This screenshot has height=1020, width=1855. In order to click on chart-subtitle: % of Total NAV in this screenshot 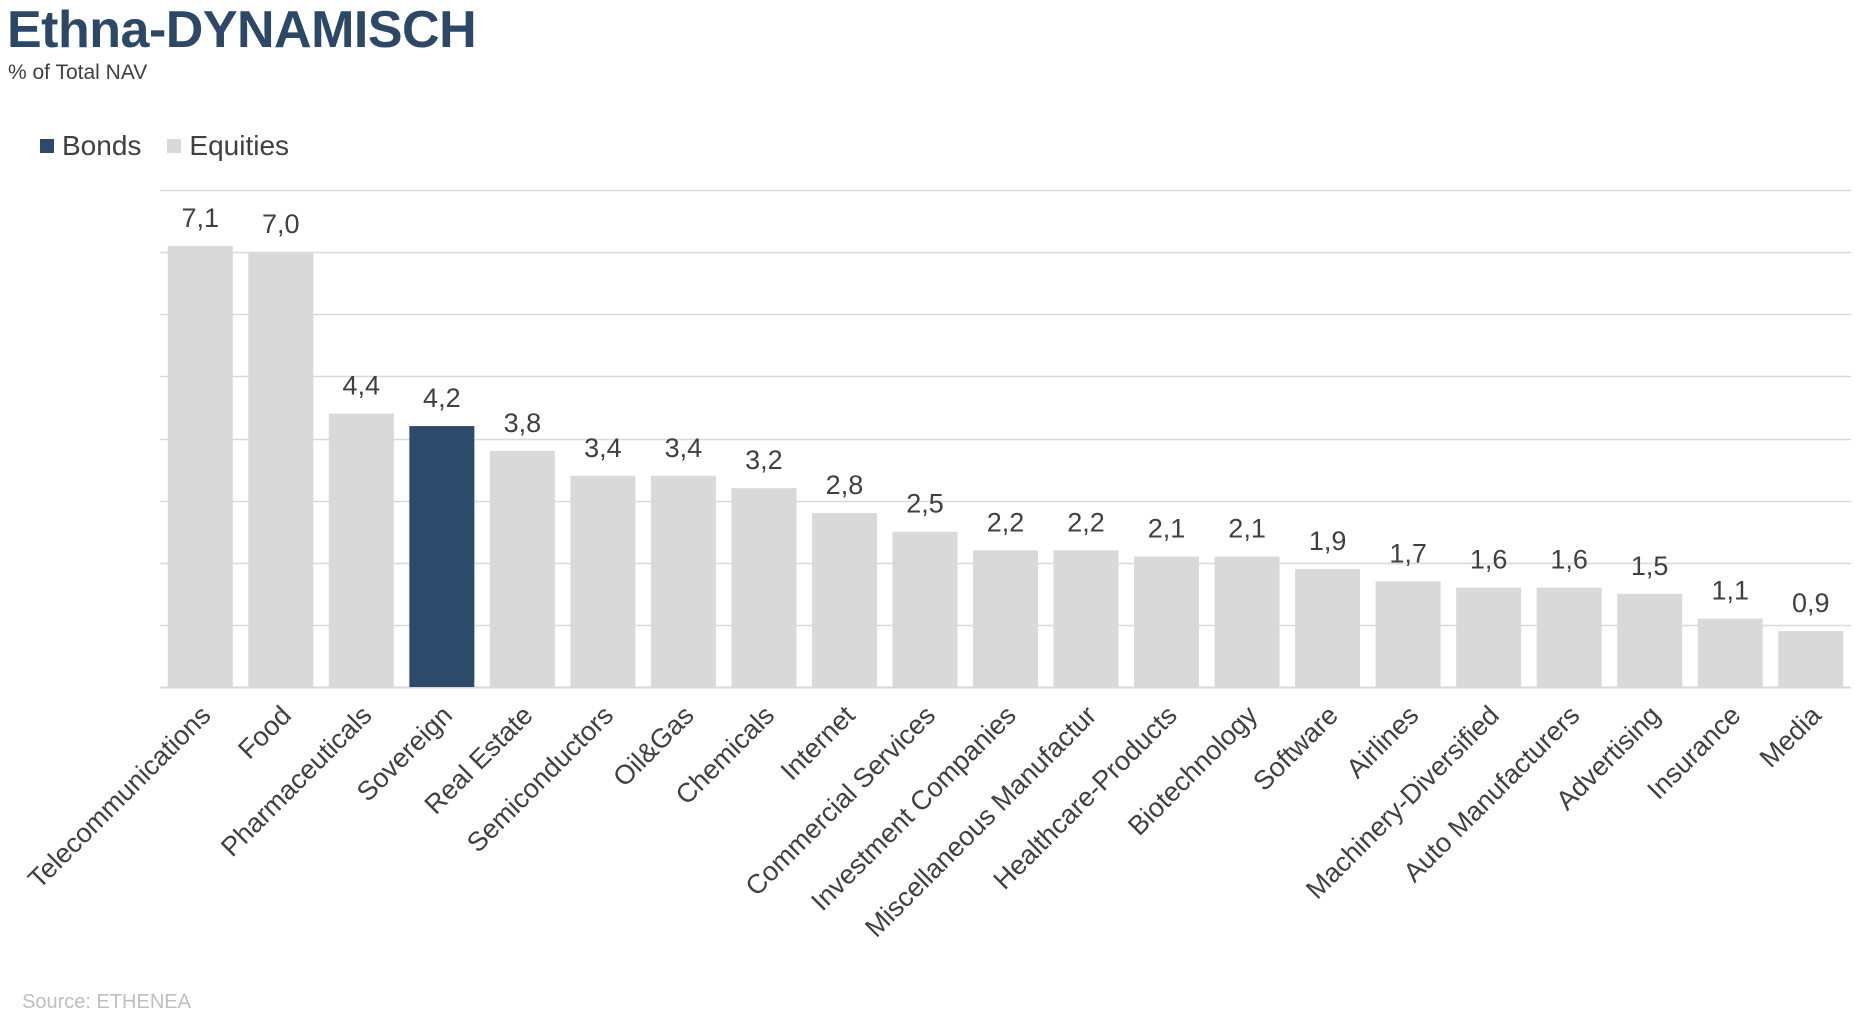, I will do `click(78, 72)`.